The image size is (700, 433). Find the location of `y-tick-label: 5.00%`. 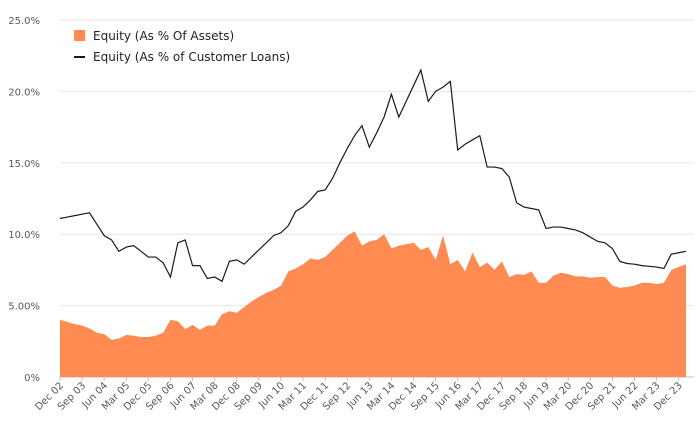

y-tick-label: 5.00% is located at coordinates (24, 307).